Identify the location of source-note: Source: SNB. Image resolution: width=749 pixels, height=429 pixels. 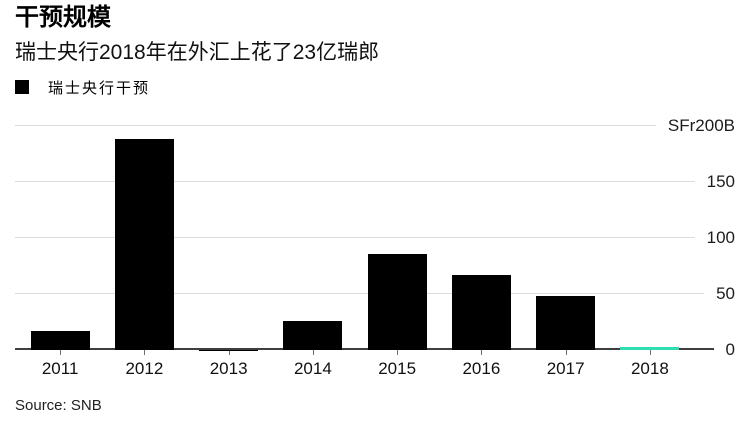
(58, 405).